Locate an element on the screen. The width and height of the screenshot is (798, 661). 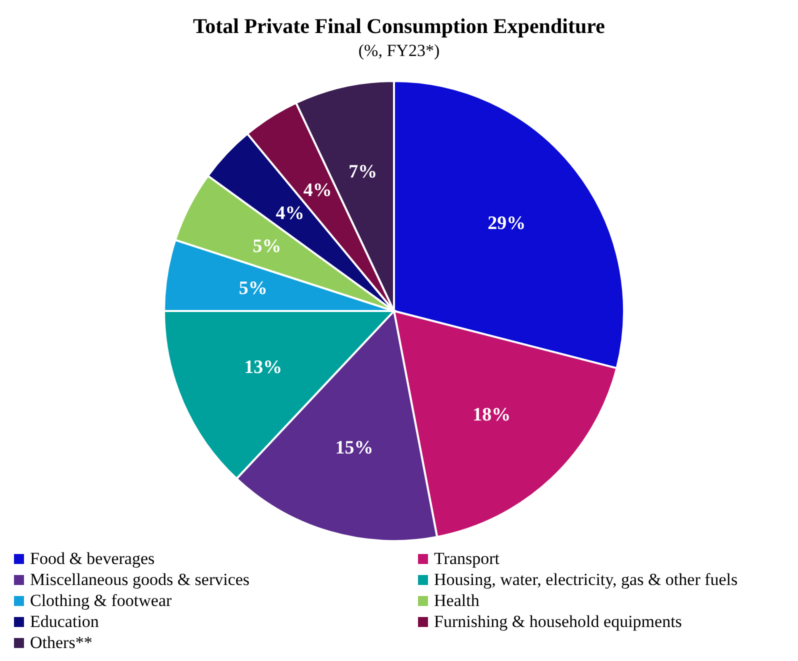
legend-label: Housing, water, electricity, gas & other fuels is located at coordinates (586, 579).